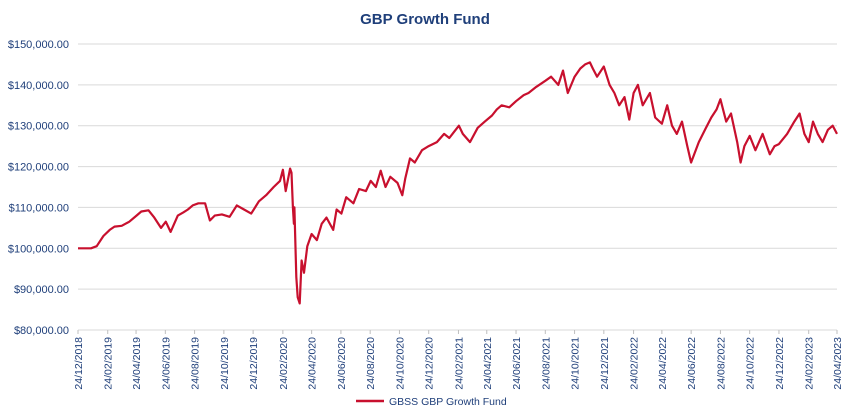 Image resolution: width=850 pixels, height=418 pixels. Describe the element at coordinates (284, 363) in the screenshot. I see `x-tick-label: 24/02/2020` at that location.